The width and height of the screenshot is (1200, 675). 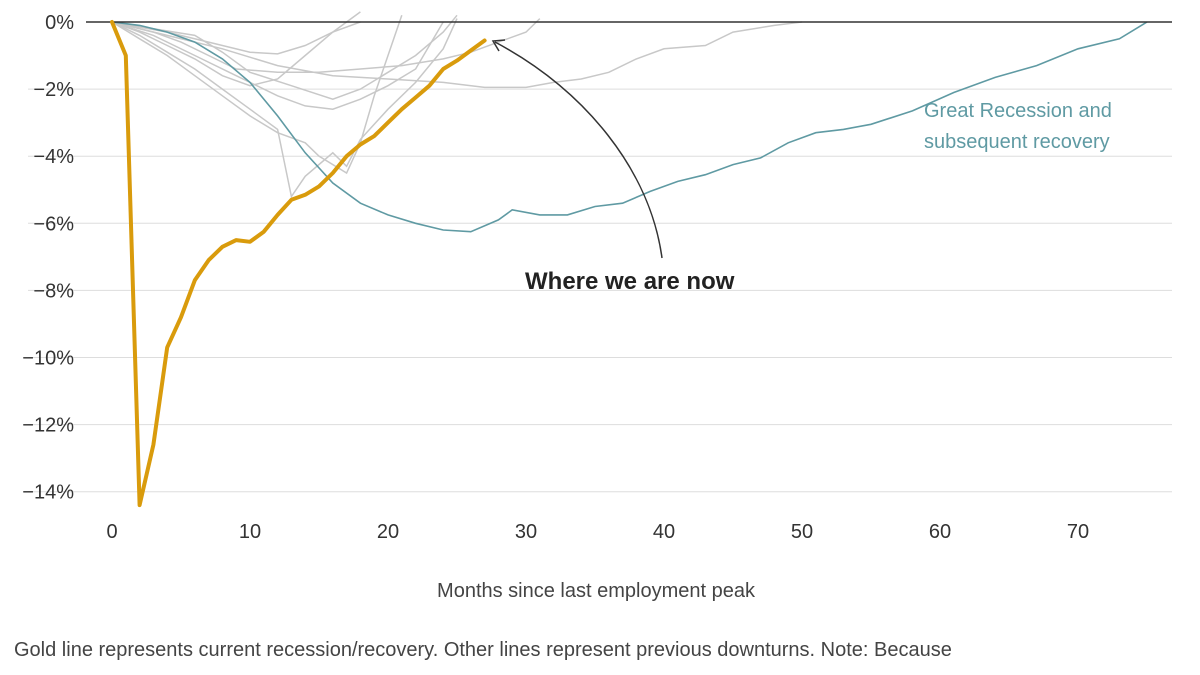 I want to click on x-tick-label: 50, so click(x=802, y=532).